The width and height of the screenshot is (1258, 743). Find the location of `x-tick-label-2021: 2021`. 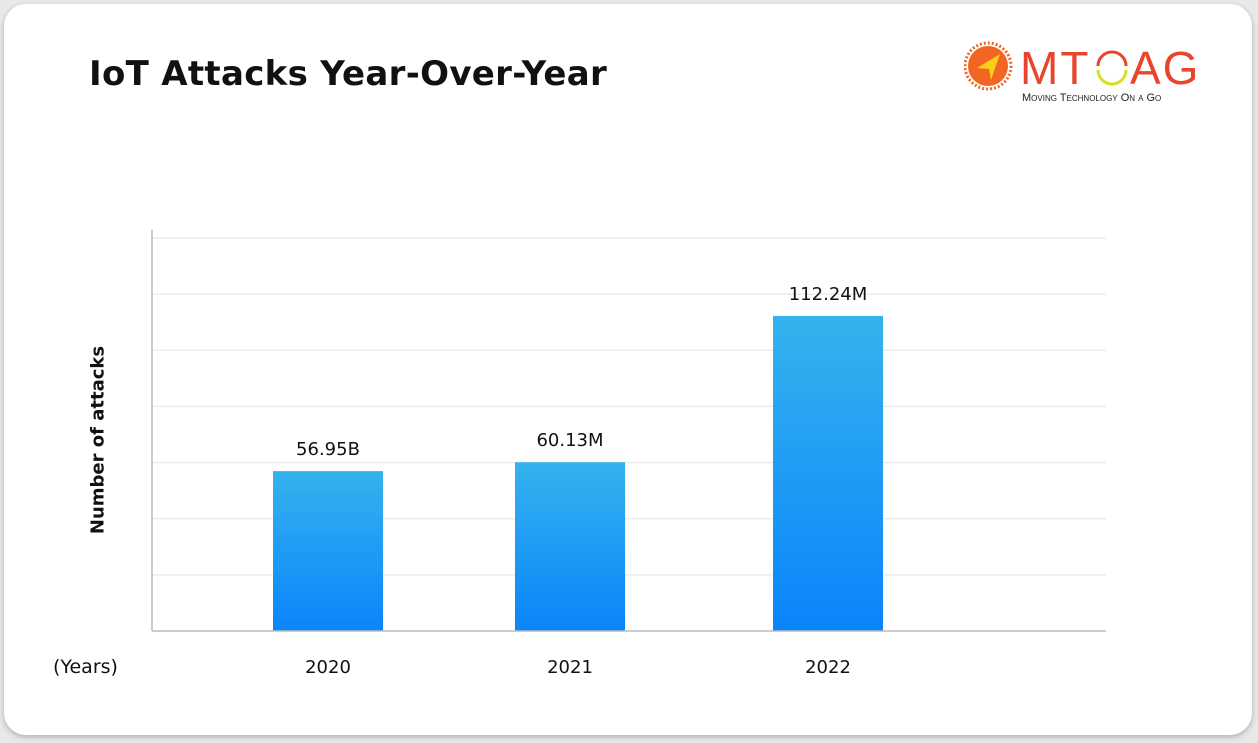

x-tick-label-2021: 2021 is located at coordinates (570, 667).